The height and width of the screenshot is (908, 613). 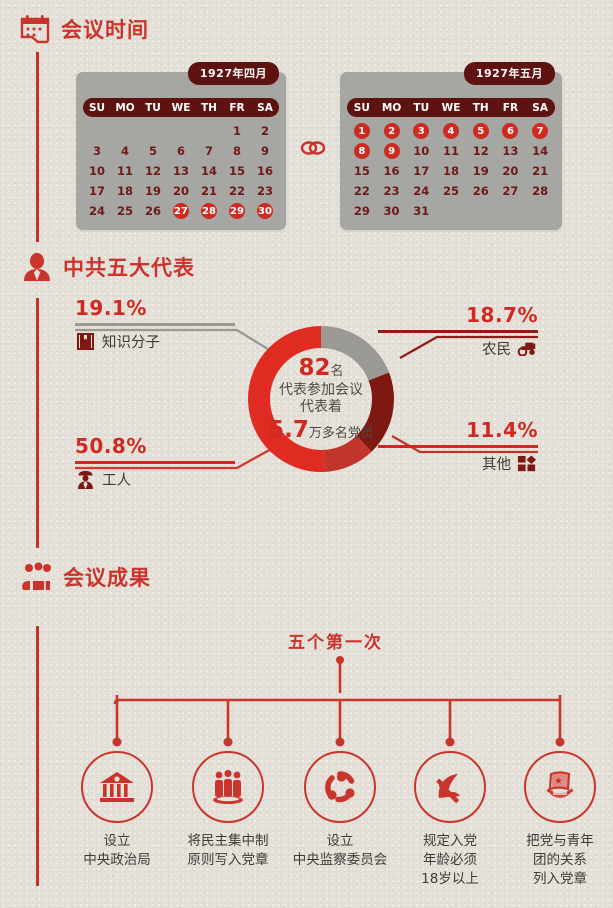 What do you see at coordinates (362, 151) in the screenshot?
I see `calendar-day-highlighted: 8` at bounding box center [362, 151].